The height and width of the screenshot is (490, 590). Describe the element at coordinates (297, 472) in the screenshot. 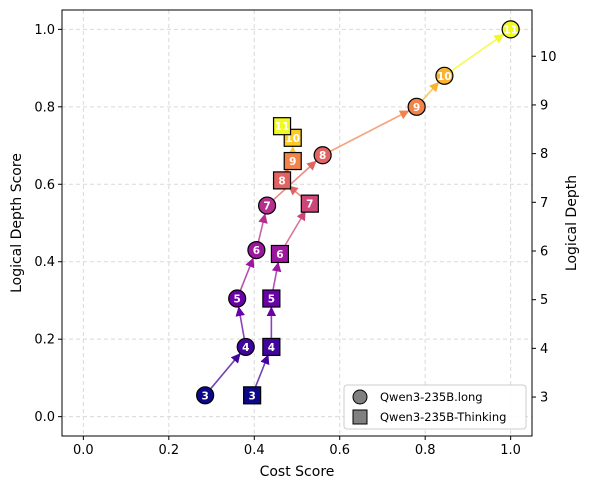

I see `x-axis-title: Cost Score` at that location.